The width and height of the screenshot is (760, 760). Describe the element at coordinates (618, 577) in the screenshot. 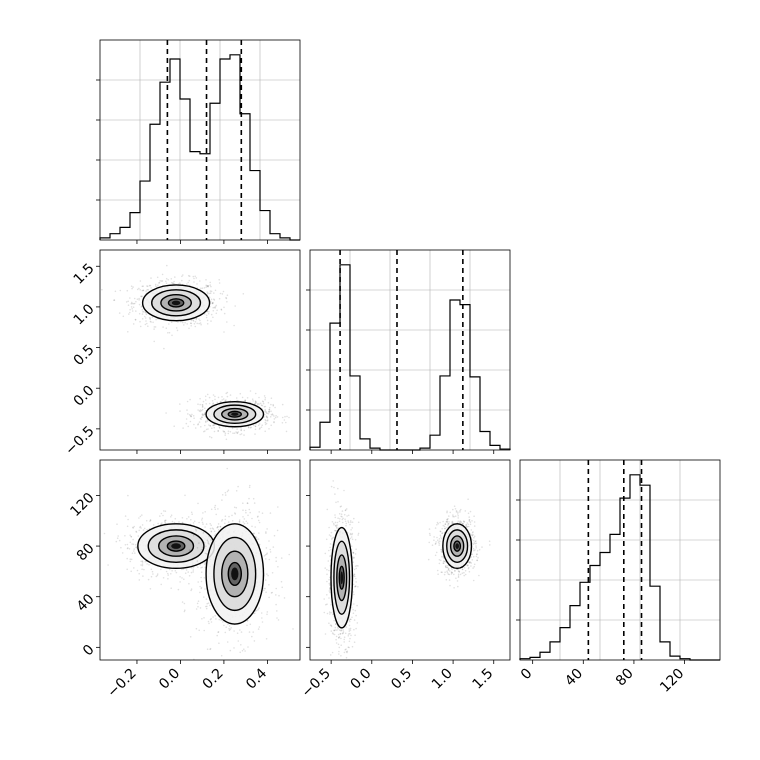

I see `hist-param-3: 0 40 80 120` at that location.